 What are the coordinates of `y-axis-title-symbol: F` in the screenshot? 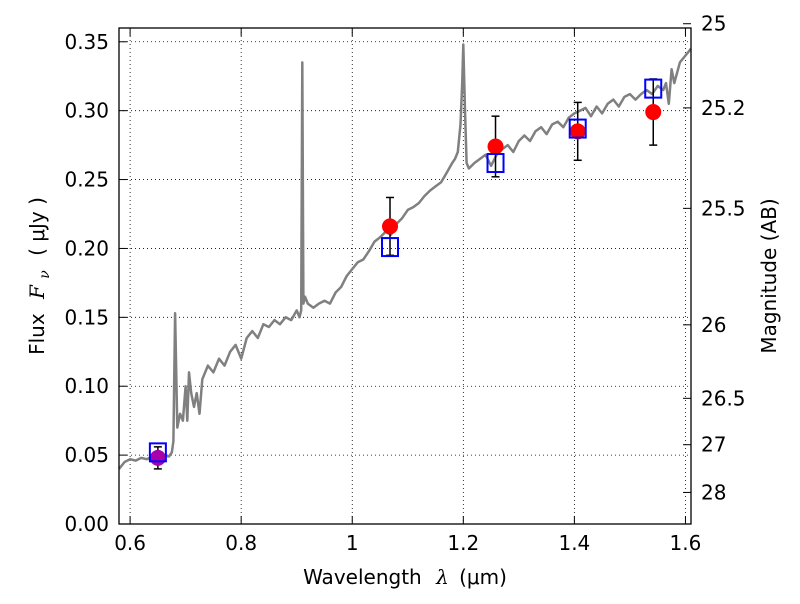 It's located at (37, 292).